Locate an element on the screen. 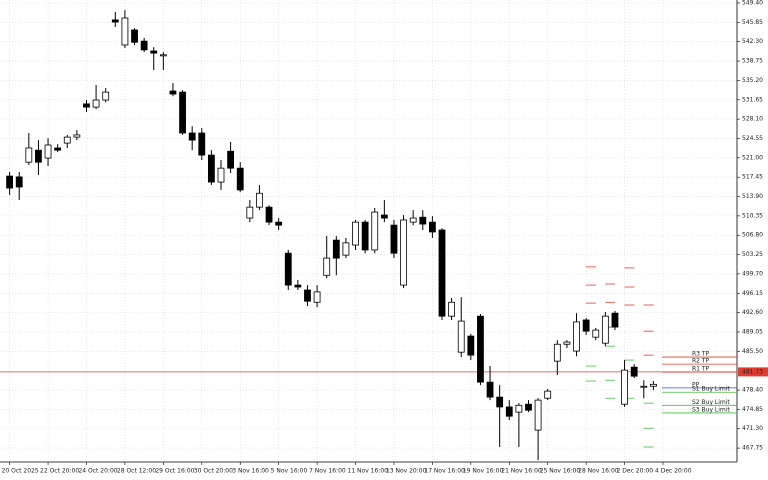  y-tick-label: 492.60 is located at coordinates (752, 312).